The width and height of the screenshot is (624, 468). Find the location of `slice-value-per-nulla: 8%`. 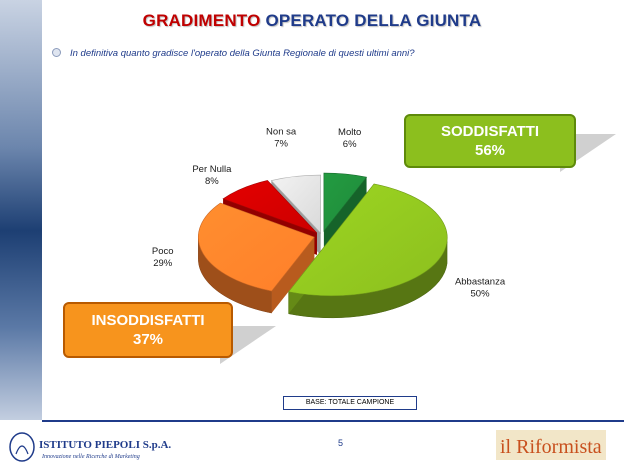

slice-value-per-nulla: 8% is located at coordinates (212, 181).